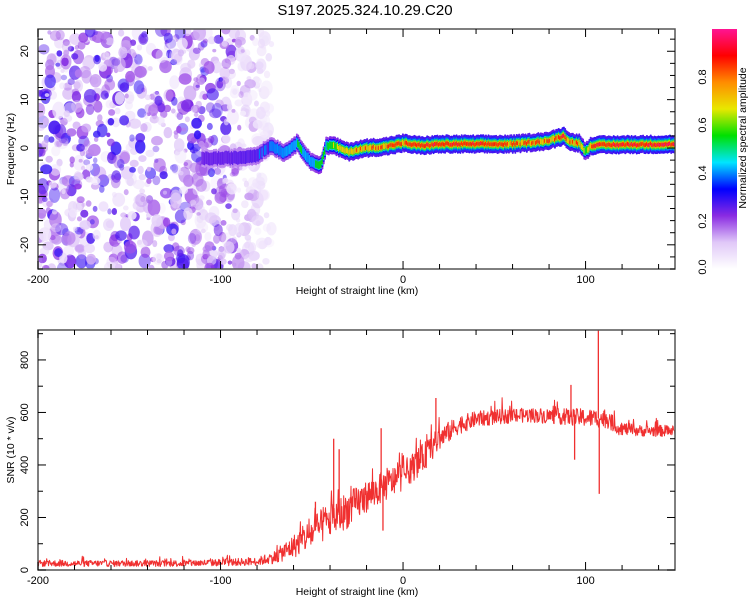 The height and width of the screenshot is (600, 750). Describe the element at coordinates (585, 581) in the screenshot. I see `x-tick-label: 100` at that location.